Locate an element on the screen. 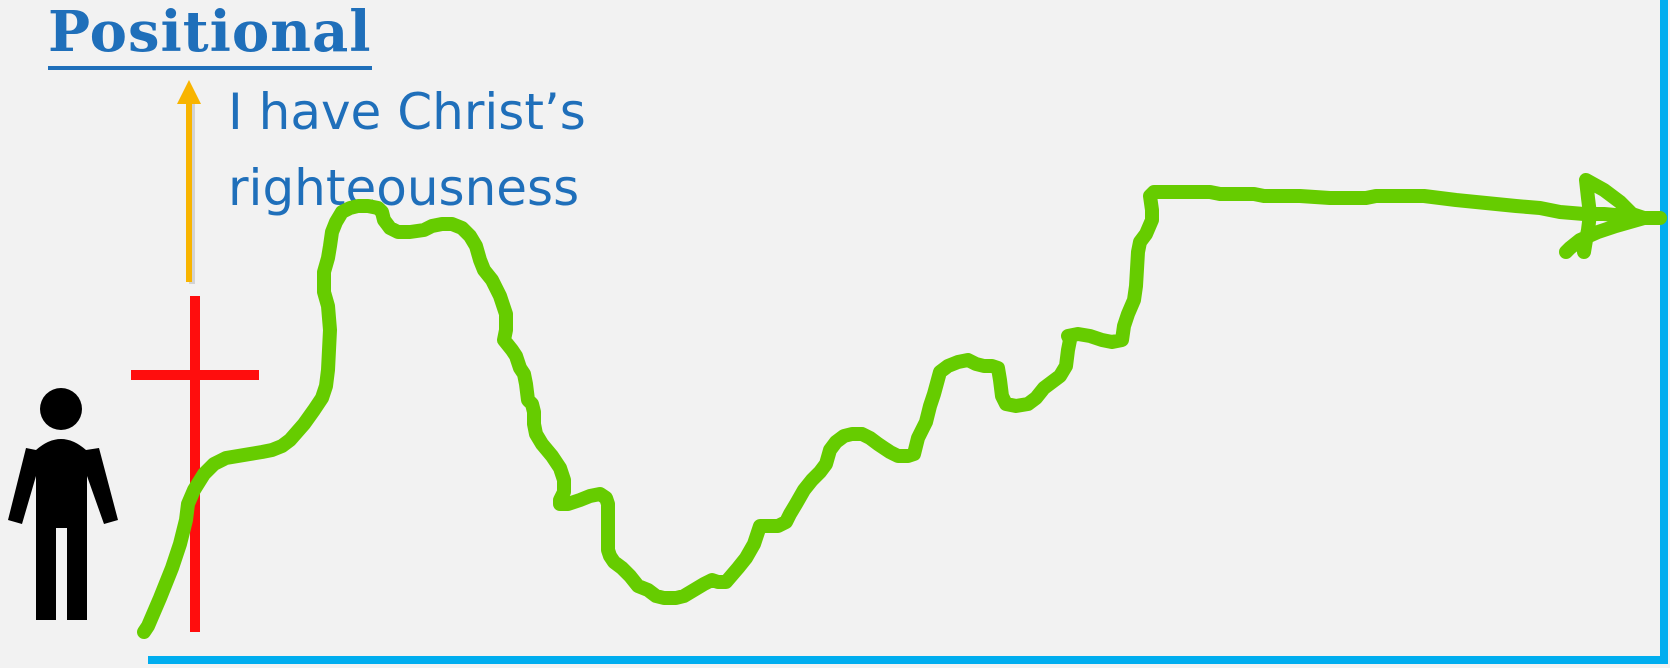  cross-icon is located at coordinates (195, 464).